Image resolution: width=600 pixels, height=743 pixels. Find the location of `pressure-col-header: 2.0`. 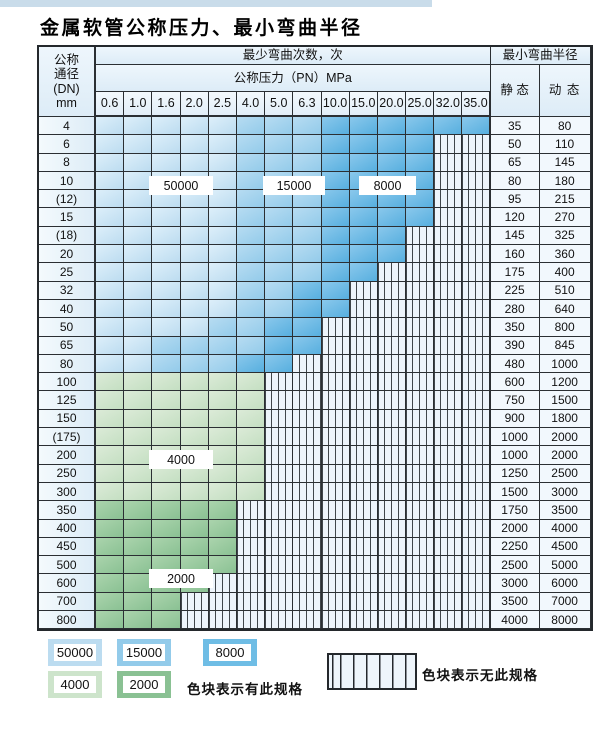

pressure-col-header: 2.0 is located at coordinates (194, 104).